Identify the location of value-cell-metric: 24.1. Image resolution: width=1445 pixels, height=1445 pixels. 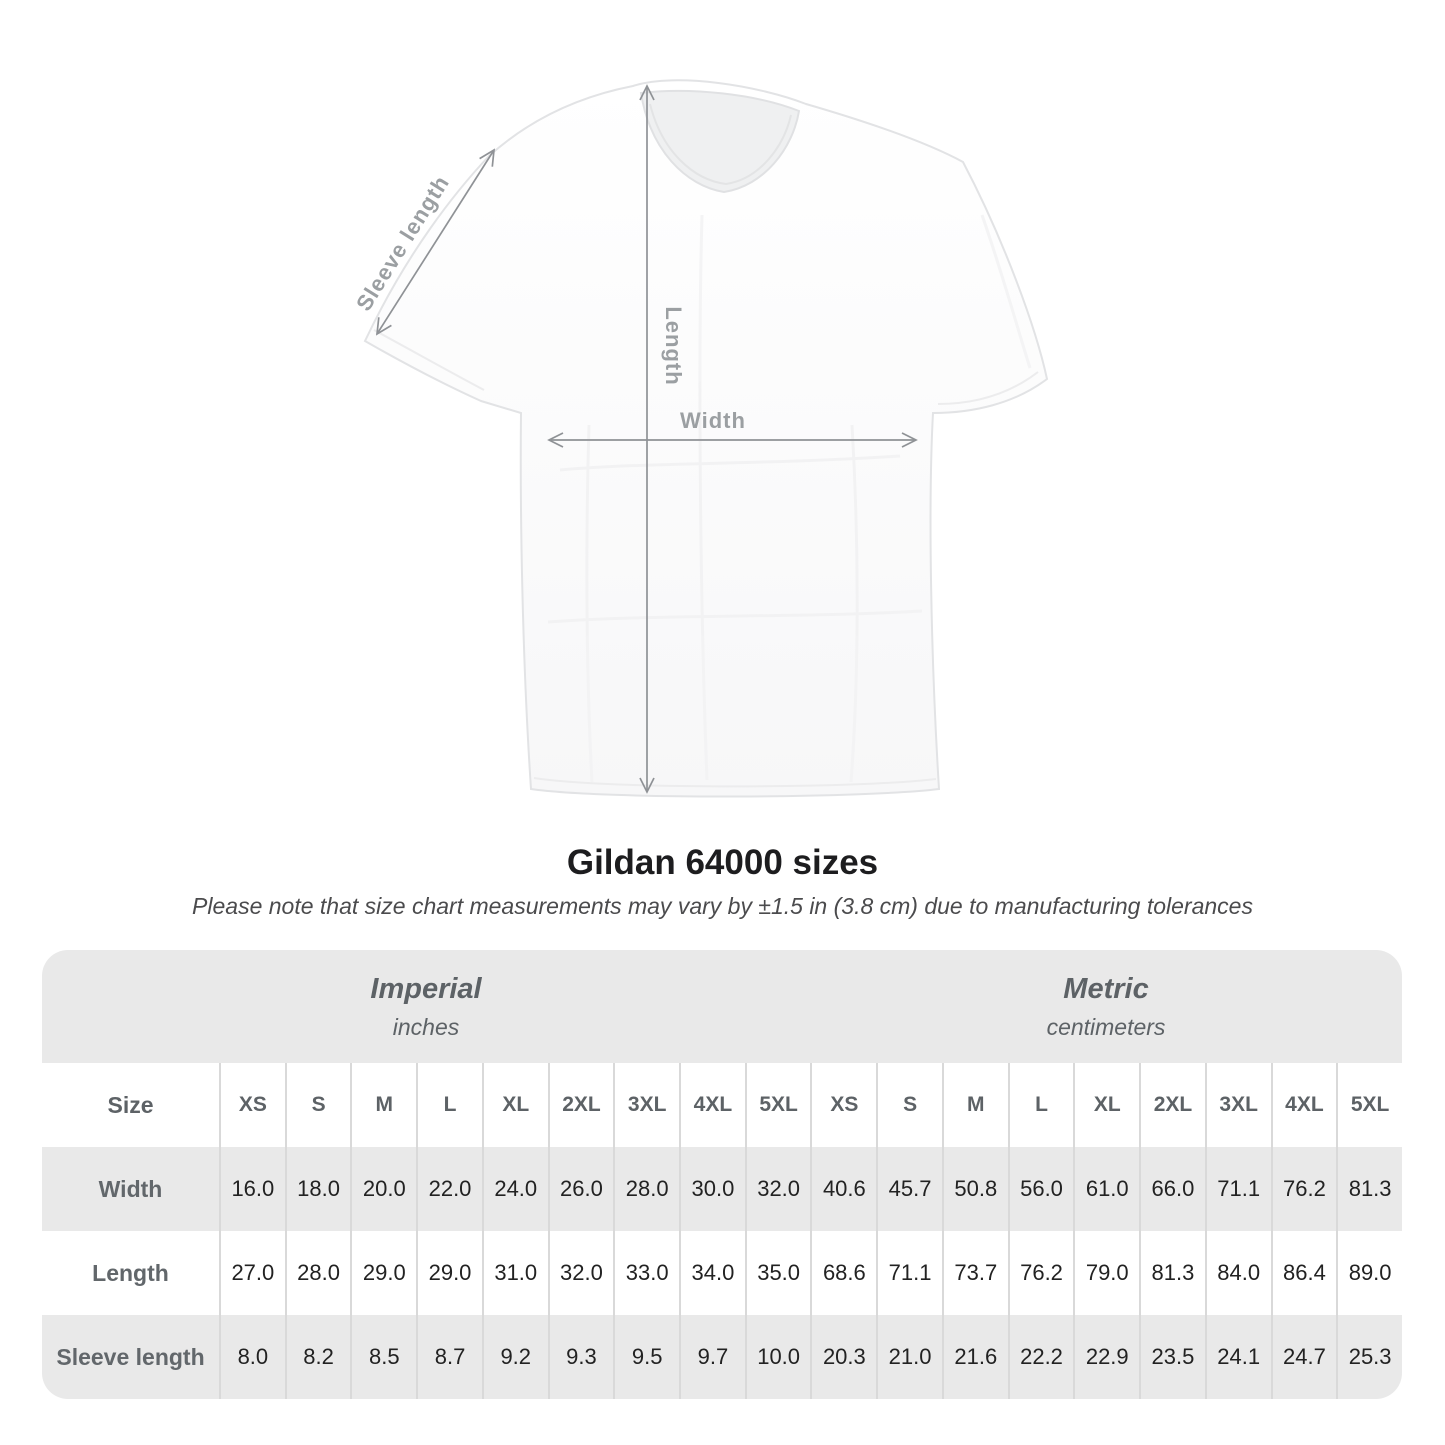
(1237, 1357).